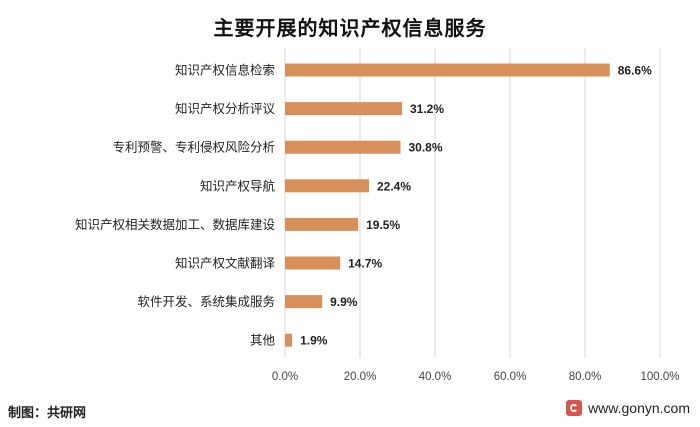  I want to click on x-tick-label: 20.0%, so click(360, 377).